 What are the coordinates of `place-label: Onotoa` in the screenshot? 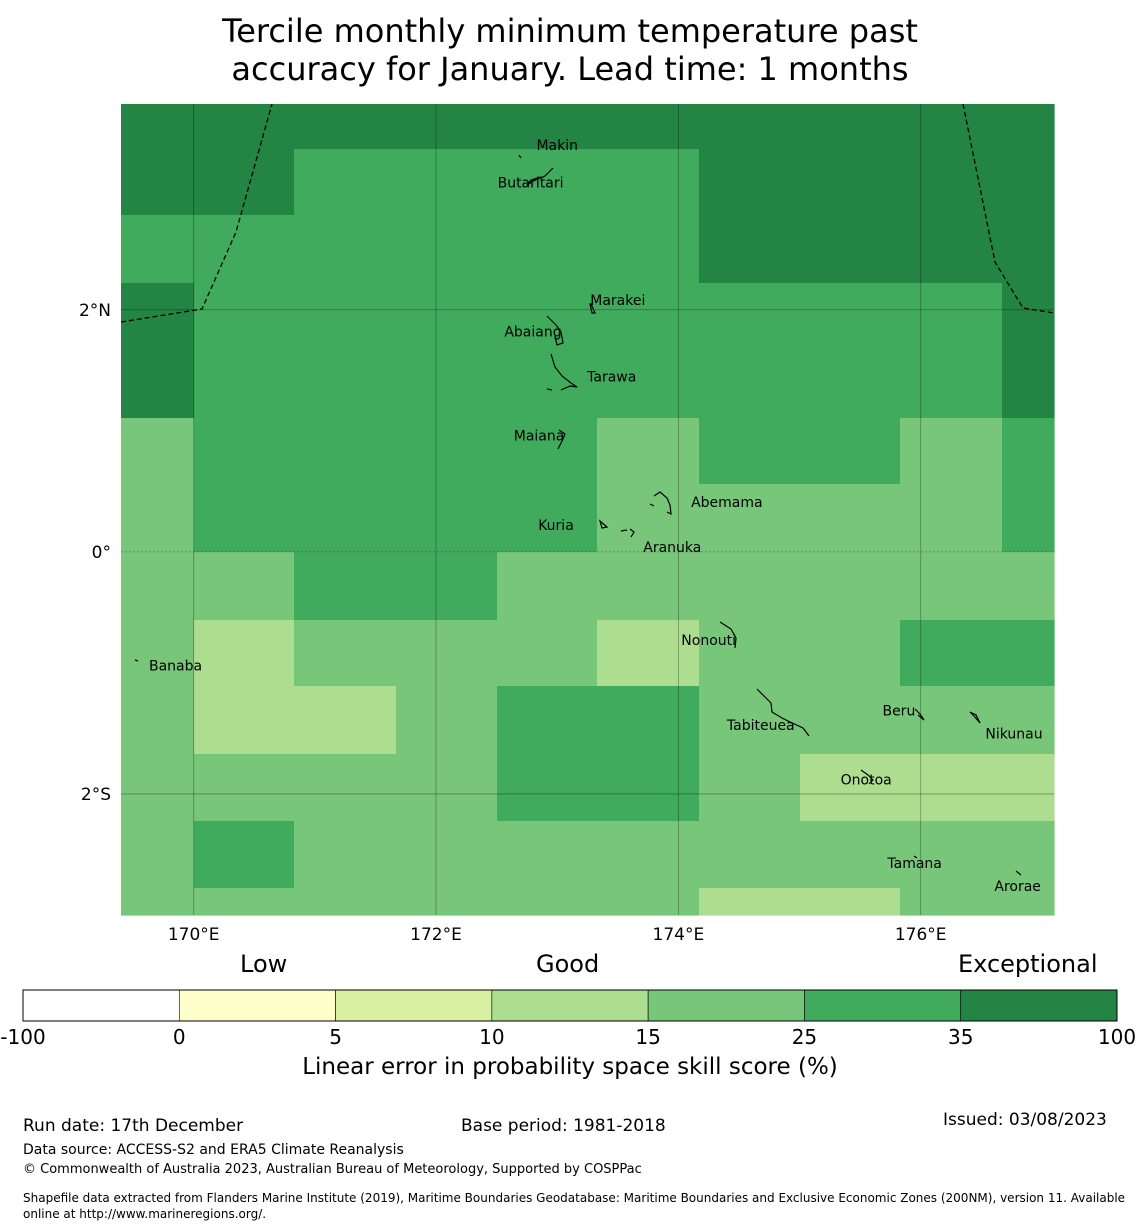 It's located at (866, 780).